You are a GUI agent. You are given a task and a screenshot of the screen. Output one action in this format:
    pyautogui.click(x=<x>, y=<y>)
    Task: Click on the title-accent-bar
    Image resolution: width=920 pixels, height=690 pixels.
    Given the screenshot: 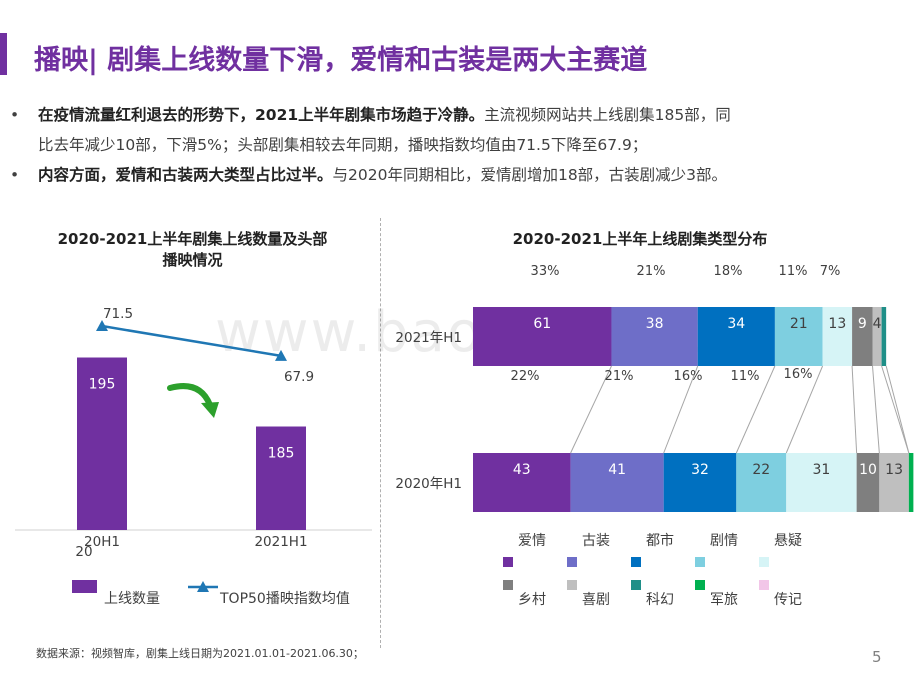 What is the action you would take?
    pyautogui.click(x=3, y=54)
    